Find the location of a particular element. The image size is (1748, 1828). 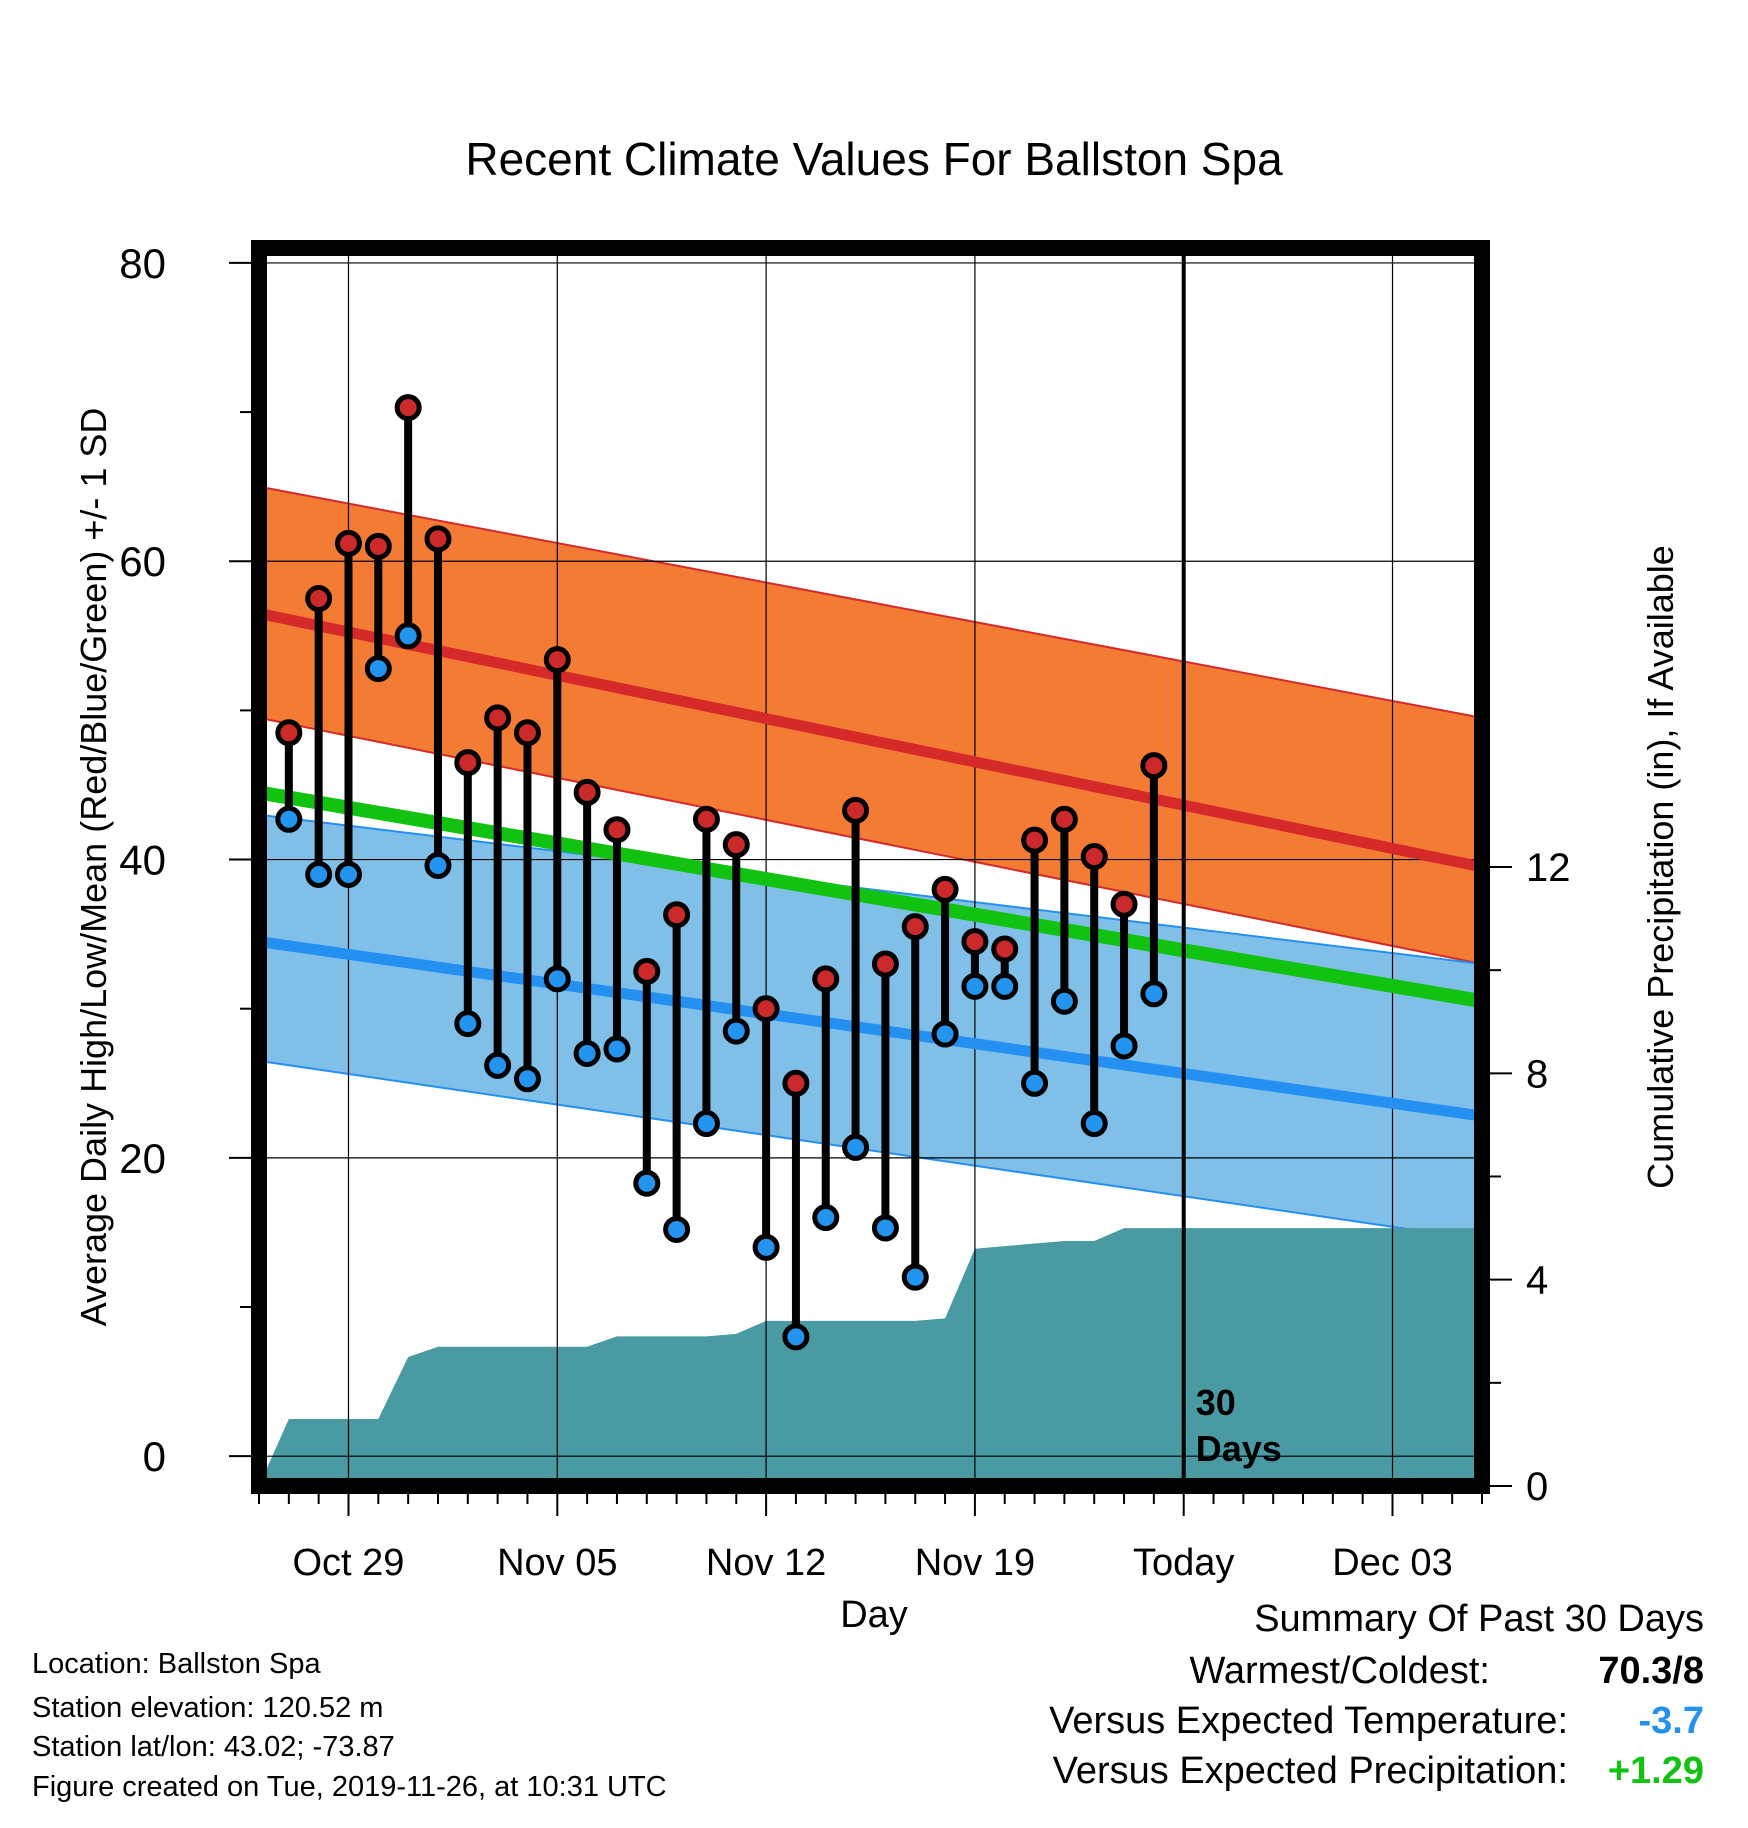

y2-tick-label: 0 is located at coordinates (1537, 1487).